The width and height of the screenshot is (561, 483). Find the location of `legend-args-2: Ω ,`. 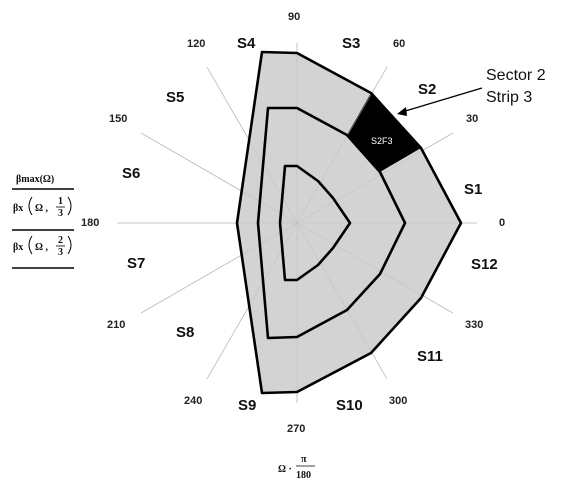

legend-args-2: Ω , is located at coordinates (42, 247).